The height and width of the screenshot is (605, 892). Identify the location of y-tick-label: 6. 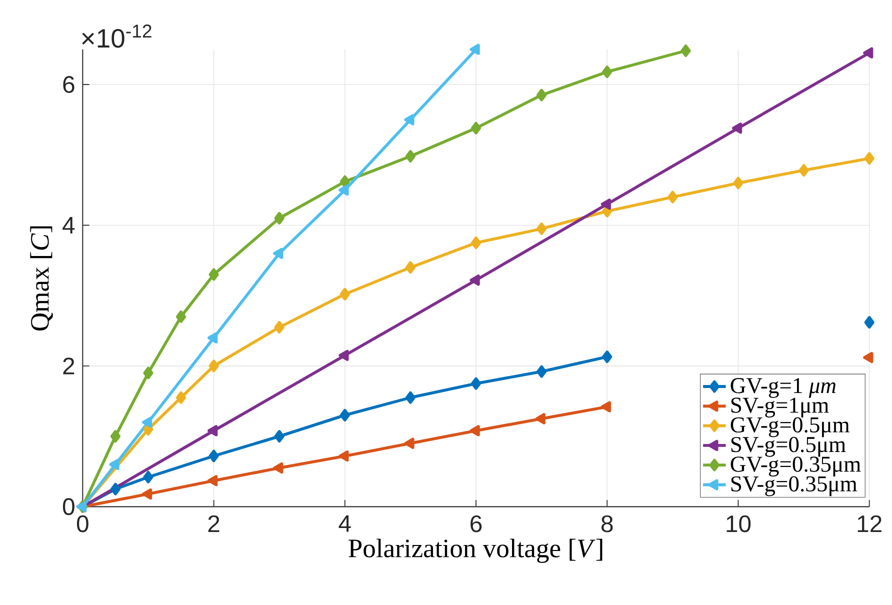
(68, 84).